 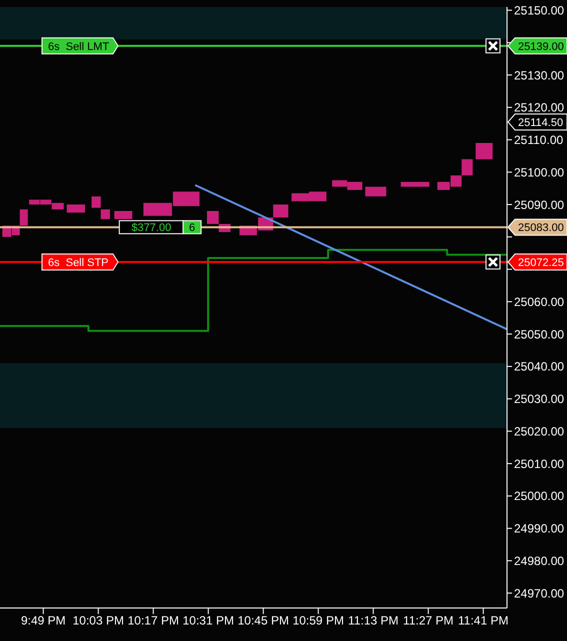 What do you see at coordinates (539, 593) in the screenshot?
I see `y-tick-label: 24970.00` at bounding box center [539, 593].